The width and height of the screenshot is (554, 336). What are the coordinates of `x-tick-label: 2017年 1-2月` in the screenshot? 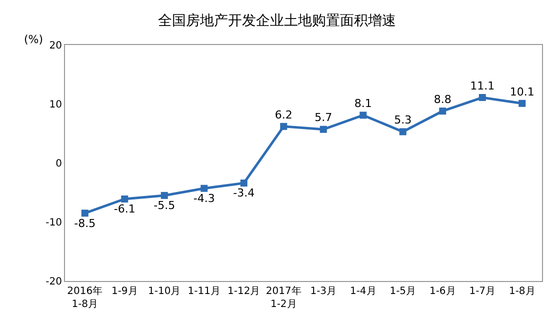 It's located at (284, 297).